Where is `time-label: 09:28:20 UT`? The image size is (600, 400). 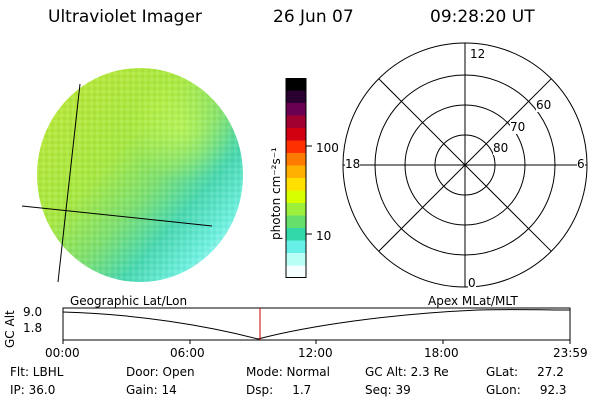 time-label: 09:28:20 UT is located at coordinates (482, 17).